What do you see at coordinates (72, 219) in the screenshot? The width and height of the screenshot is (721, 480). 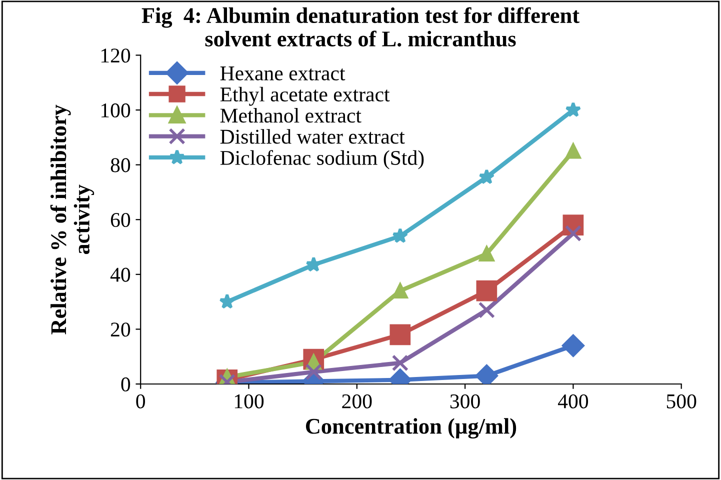 I see `y-axis-title: Relative % of inhibitory activity` at bounding box center [72, 219].